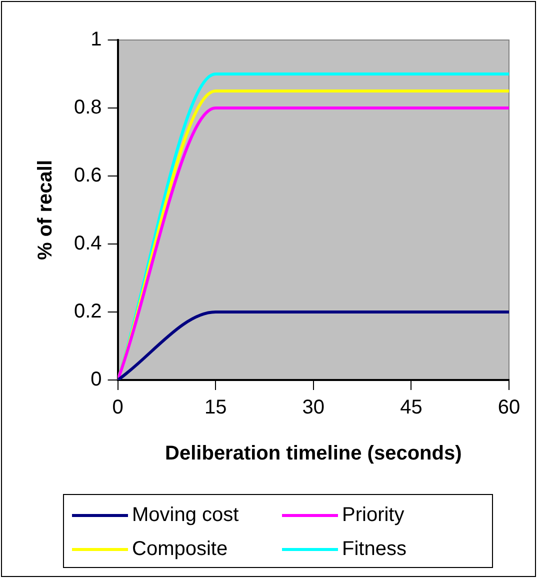 The image size is (539, 580). Describe the element at coordinates (215, 407) in the screenshot. I see `x-tick-label: 15` at that location.